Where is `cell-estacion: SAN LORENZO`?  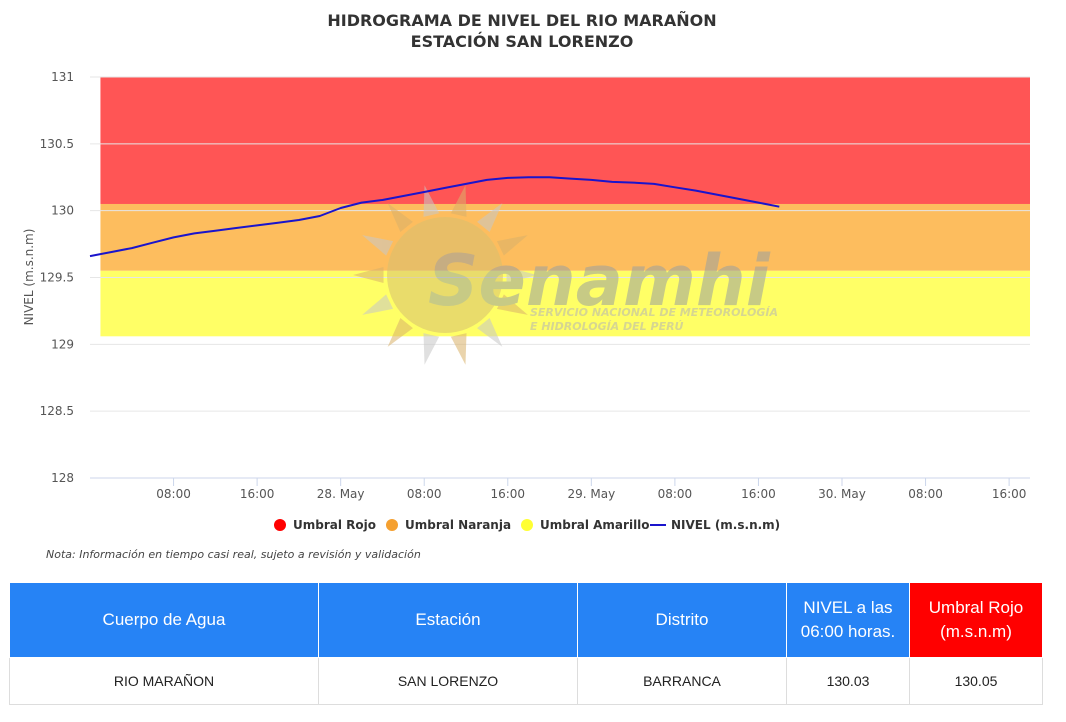
cell-estacion: SAN LORENZO is located at coordinates (448, 681).